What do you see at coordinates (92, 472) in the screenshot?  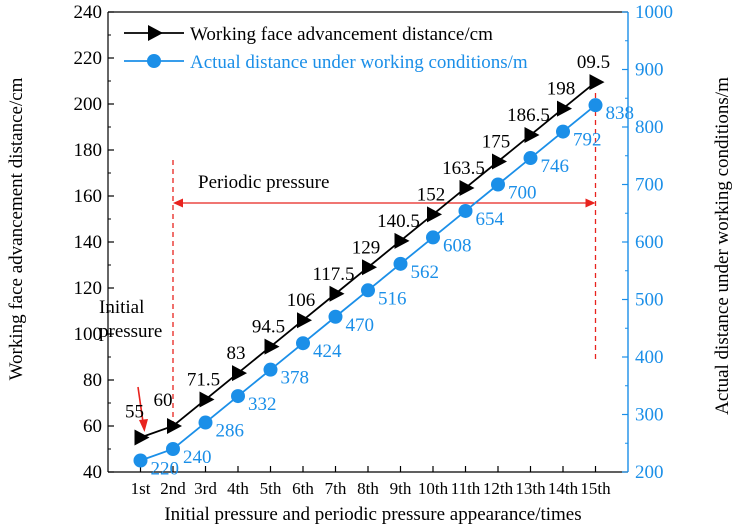 I see `left-y-tick-label: 40` at bounding box center [92, 472].